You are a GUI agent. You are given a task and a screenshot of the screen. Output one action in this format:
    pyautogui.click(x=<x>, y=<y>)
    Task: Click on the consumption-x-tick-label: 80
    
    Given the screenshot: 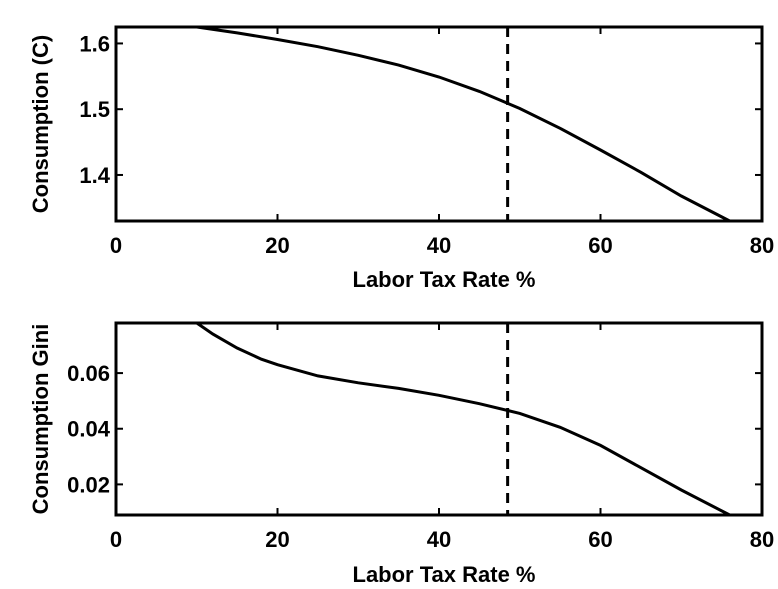 What is the action you would take?
    pyautogui.click(x=762, y=245)
    